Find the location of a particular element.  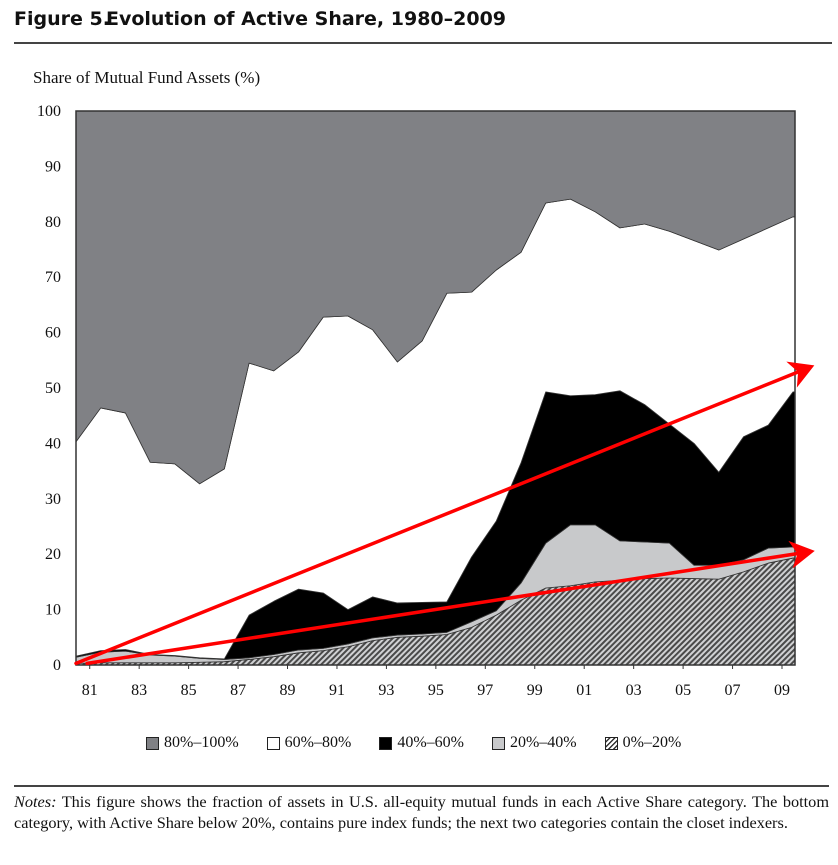

y-tick-label: 80 is located at coordinates (53, 222).